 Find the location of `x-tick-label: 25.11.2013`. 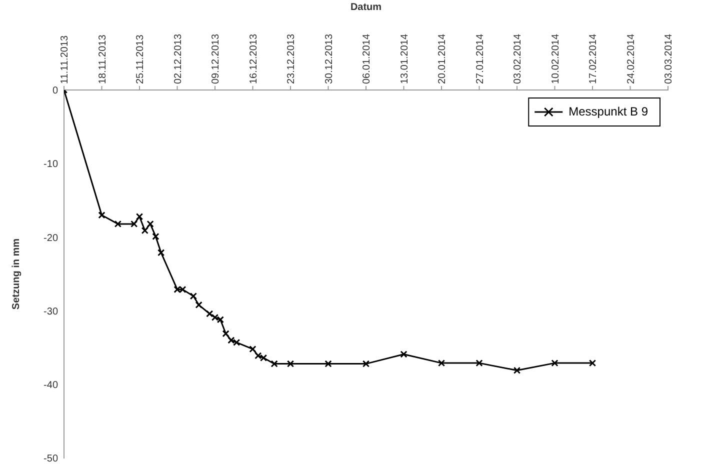

x-tick-label: 25.11.2013 is located at coordinates (140, 59).